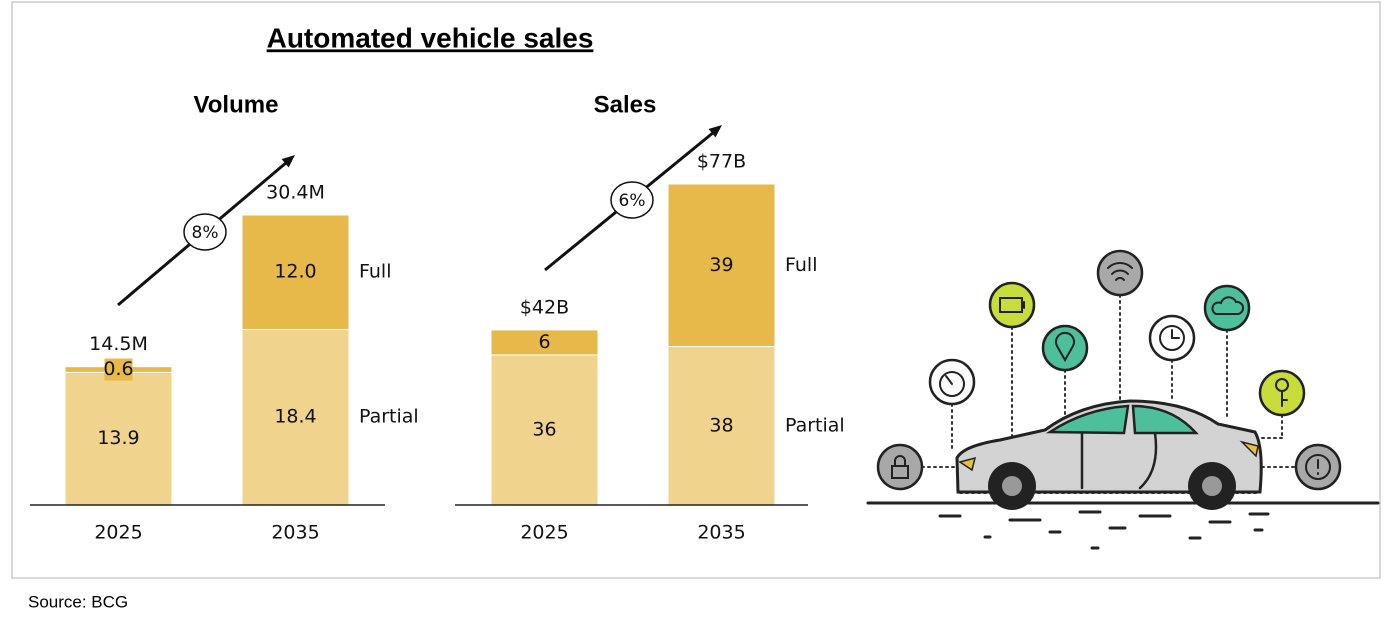 The height and width of the screenshot is (625, 1393). I want to click on page-title: Automated vehicle sales, so click(430, 37).